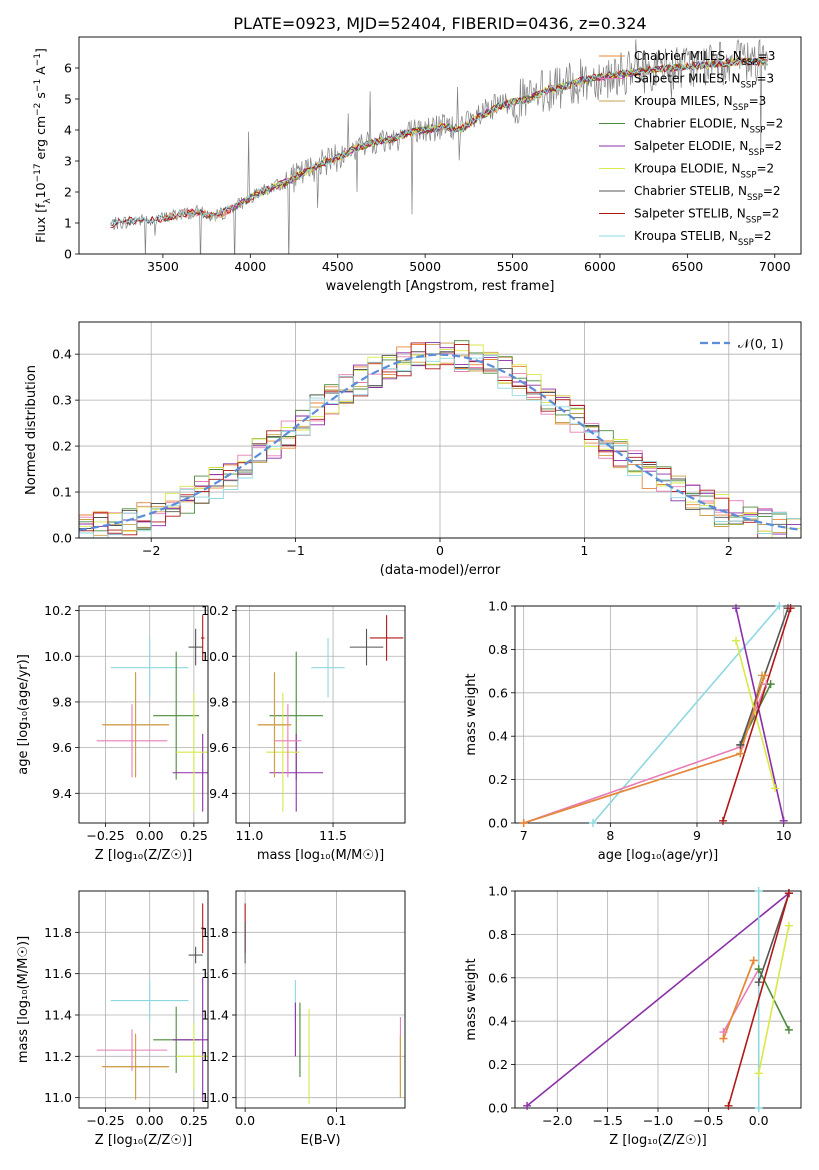 The image size is (819, 1170). I want to click on weight_vs_age-line-kroupa_stelib, so click(686, 714).